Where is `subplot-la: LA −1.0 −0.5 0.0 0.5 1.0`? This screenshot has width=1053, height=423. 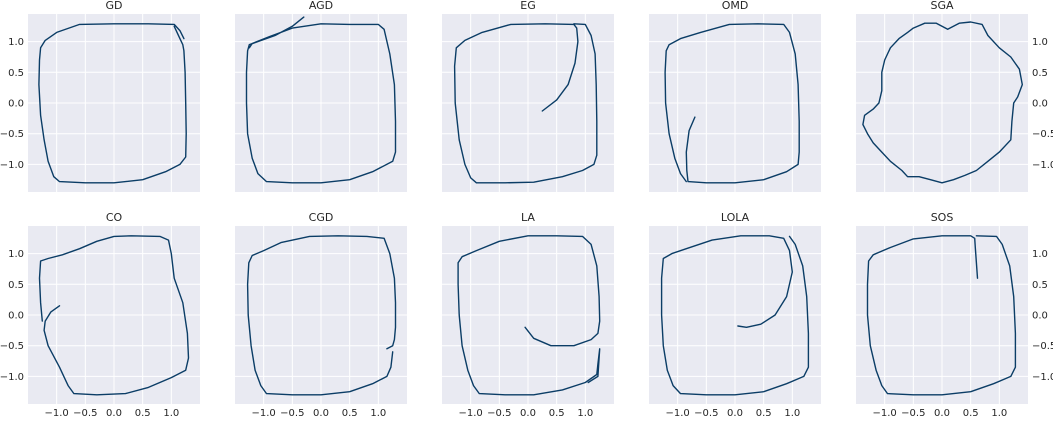
subplot-la: LA −1.0 −0.5 0.0 0.5 1.0 is located at coordinates (528, 315).